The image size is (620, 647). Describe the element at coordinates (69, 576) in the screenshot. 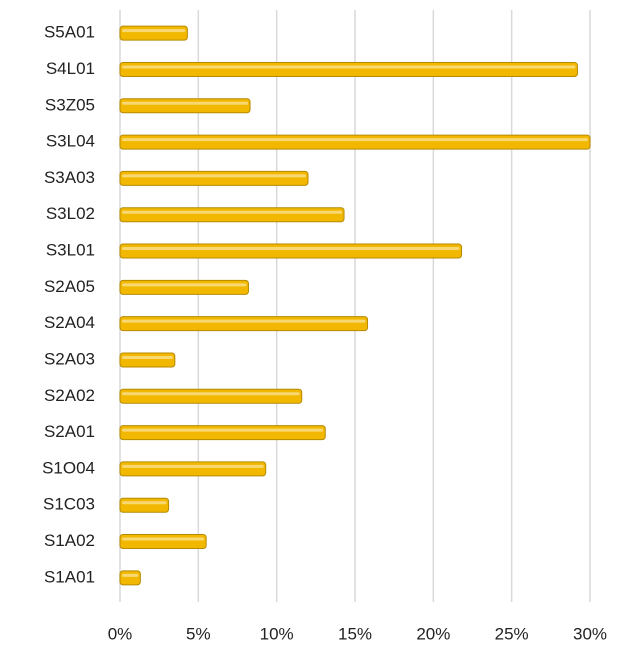

I see `y-tick-label: S1A01` at that location.